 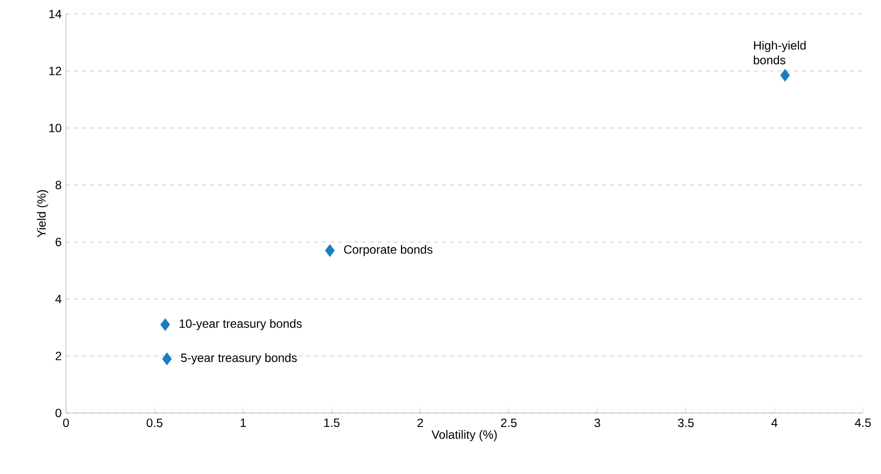 I want to click on x-axis-title: Volatility (%), so click(x=464, y=436).